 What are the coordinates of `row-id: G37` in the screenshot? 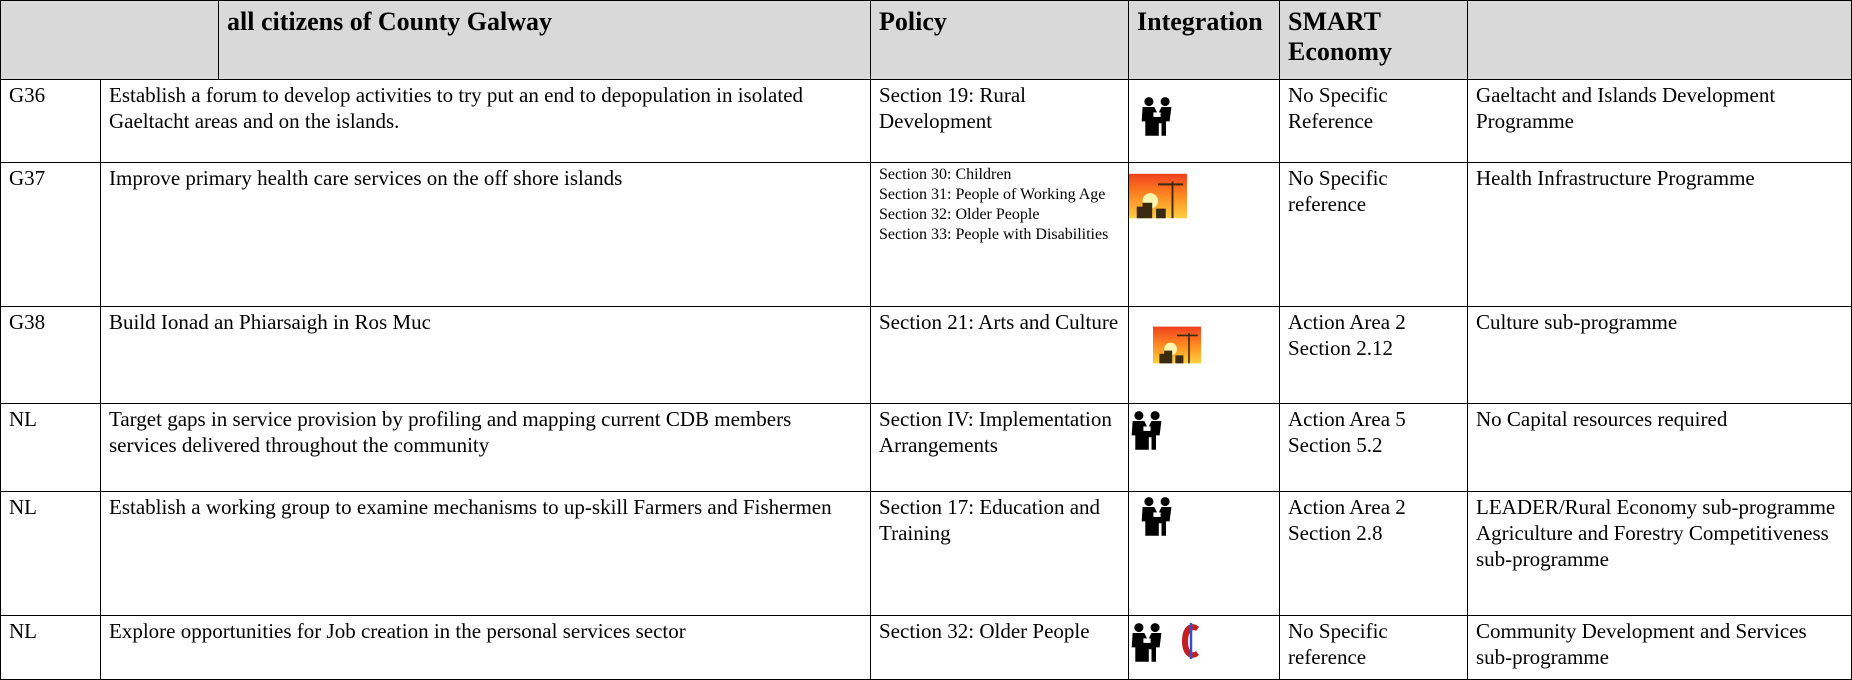 It's located at (50, 234).